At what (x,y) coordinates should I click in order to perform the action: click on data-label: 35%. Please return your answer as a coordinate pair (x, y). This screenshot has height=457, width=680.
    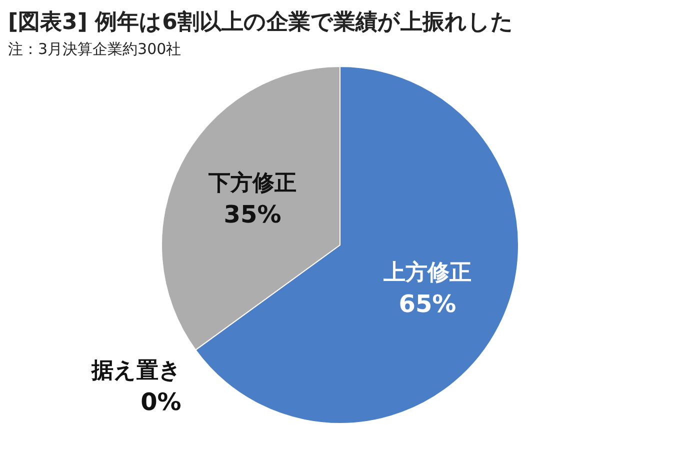
    Looking at the image, I should click on (253, 214).